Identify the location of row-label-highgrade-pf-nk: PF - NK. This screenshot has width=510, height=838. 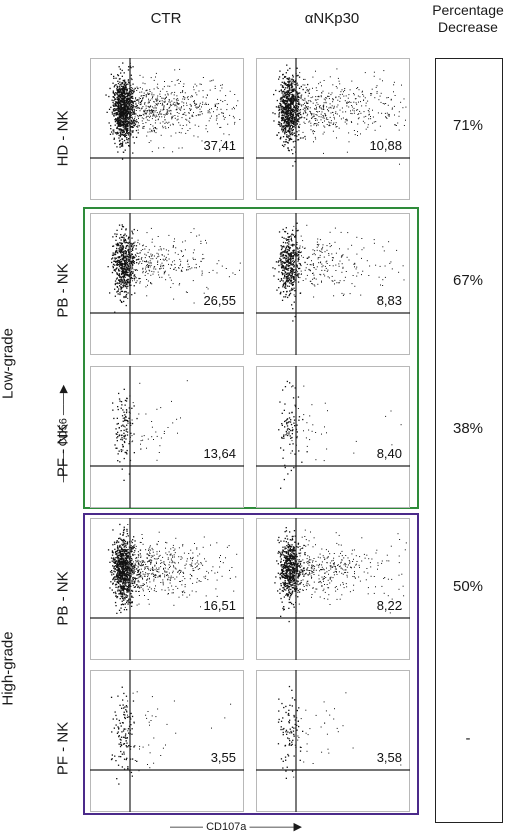
(63, 748).